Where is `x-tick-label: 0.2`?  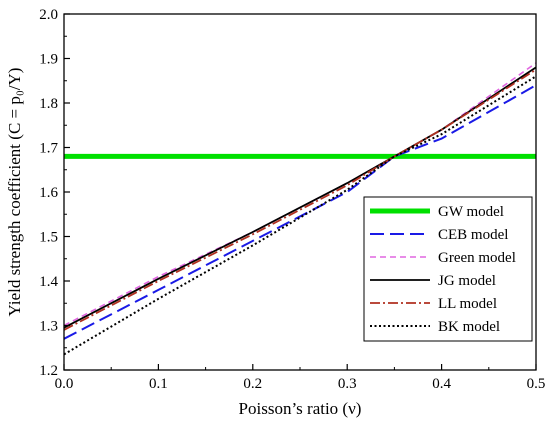 x-tick-label: 0.2 is located at coordinates (252, 384).